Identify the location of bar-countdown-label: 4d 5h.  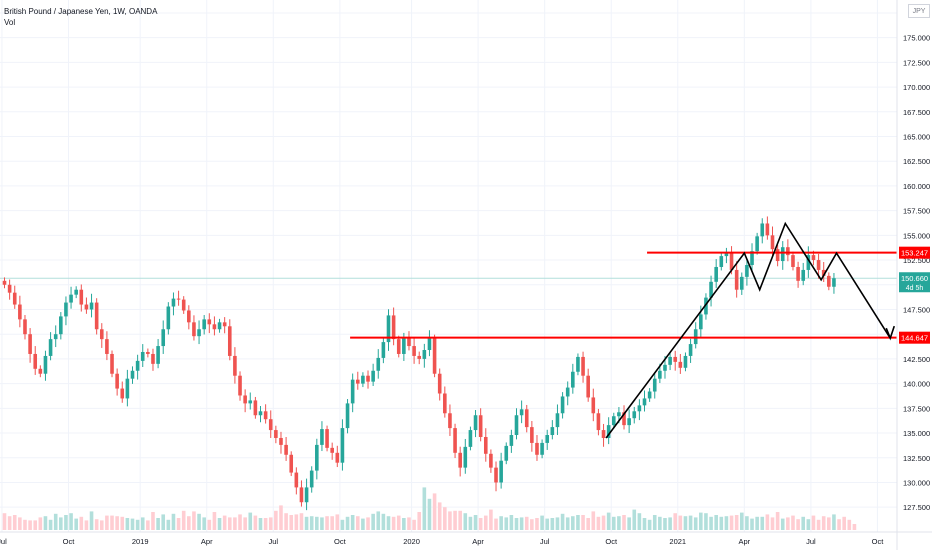
(915, 288).